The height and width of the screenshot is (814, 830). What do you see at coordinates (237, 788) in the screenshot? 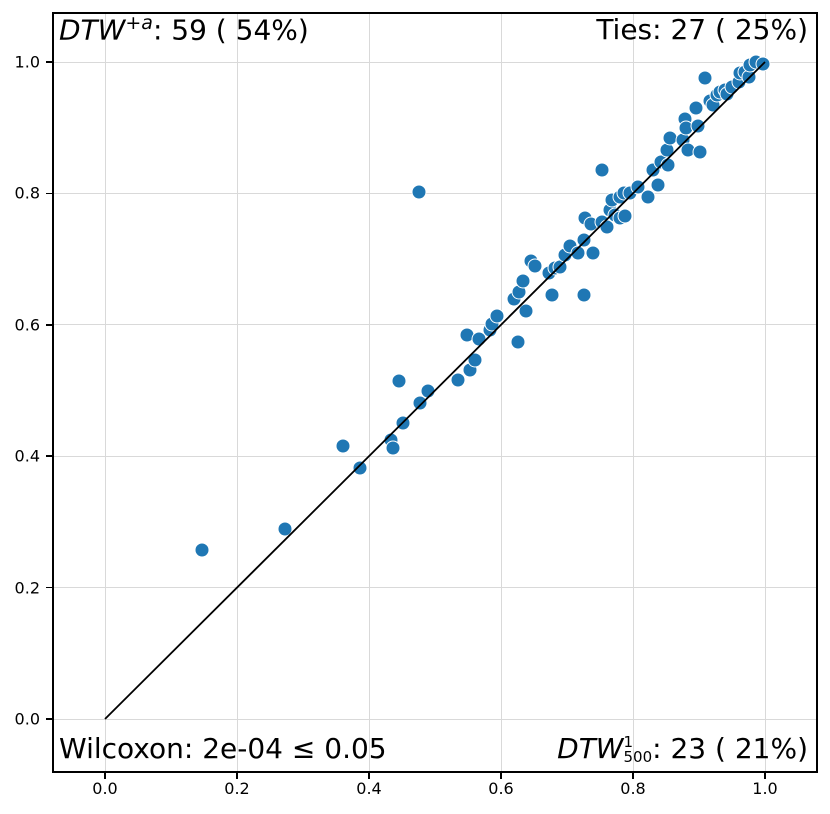
I see `x-tick-label: 0.2` at bounding box center [237, 788].